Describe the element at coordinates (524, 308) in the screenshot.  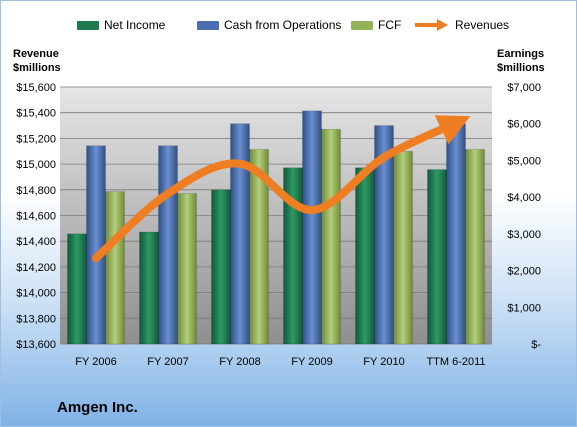
I see `right-tick-label: $1,000` at that location.